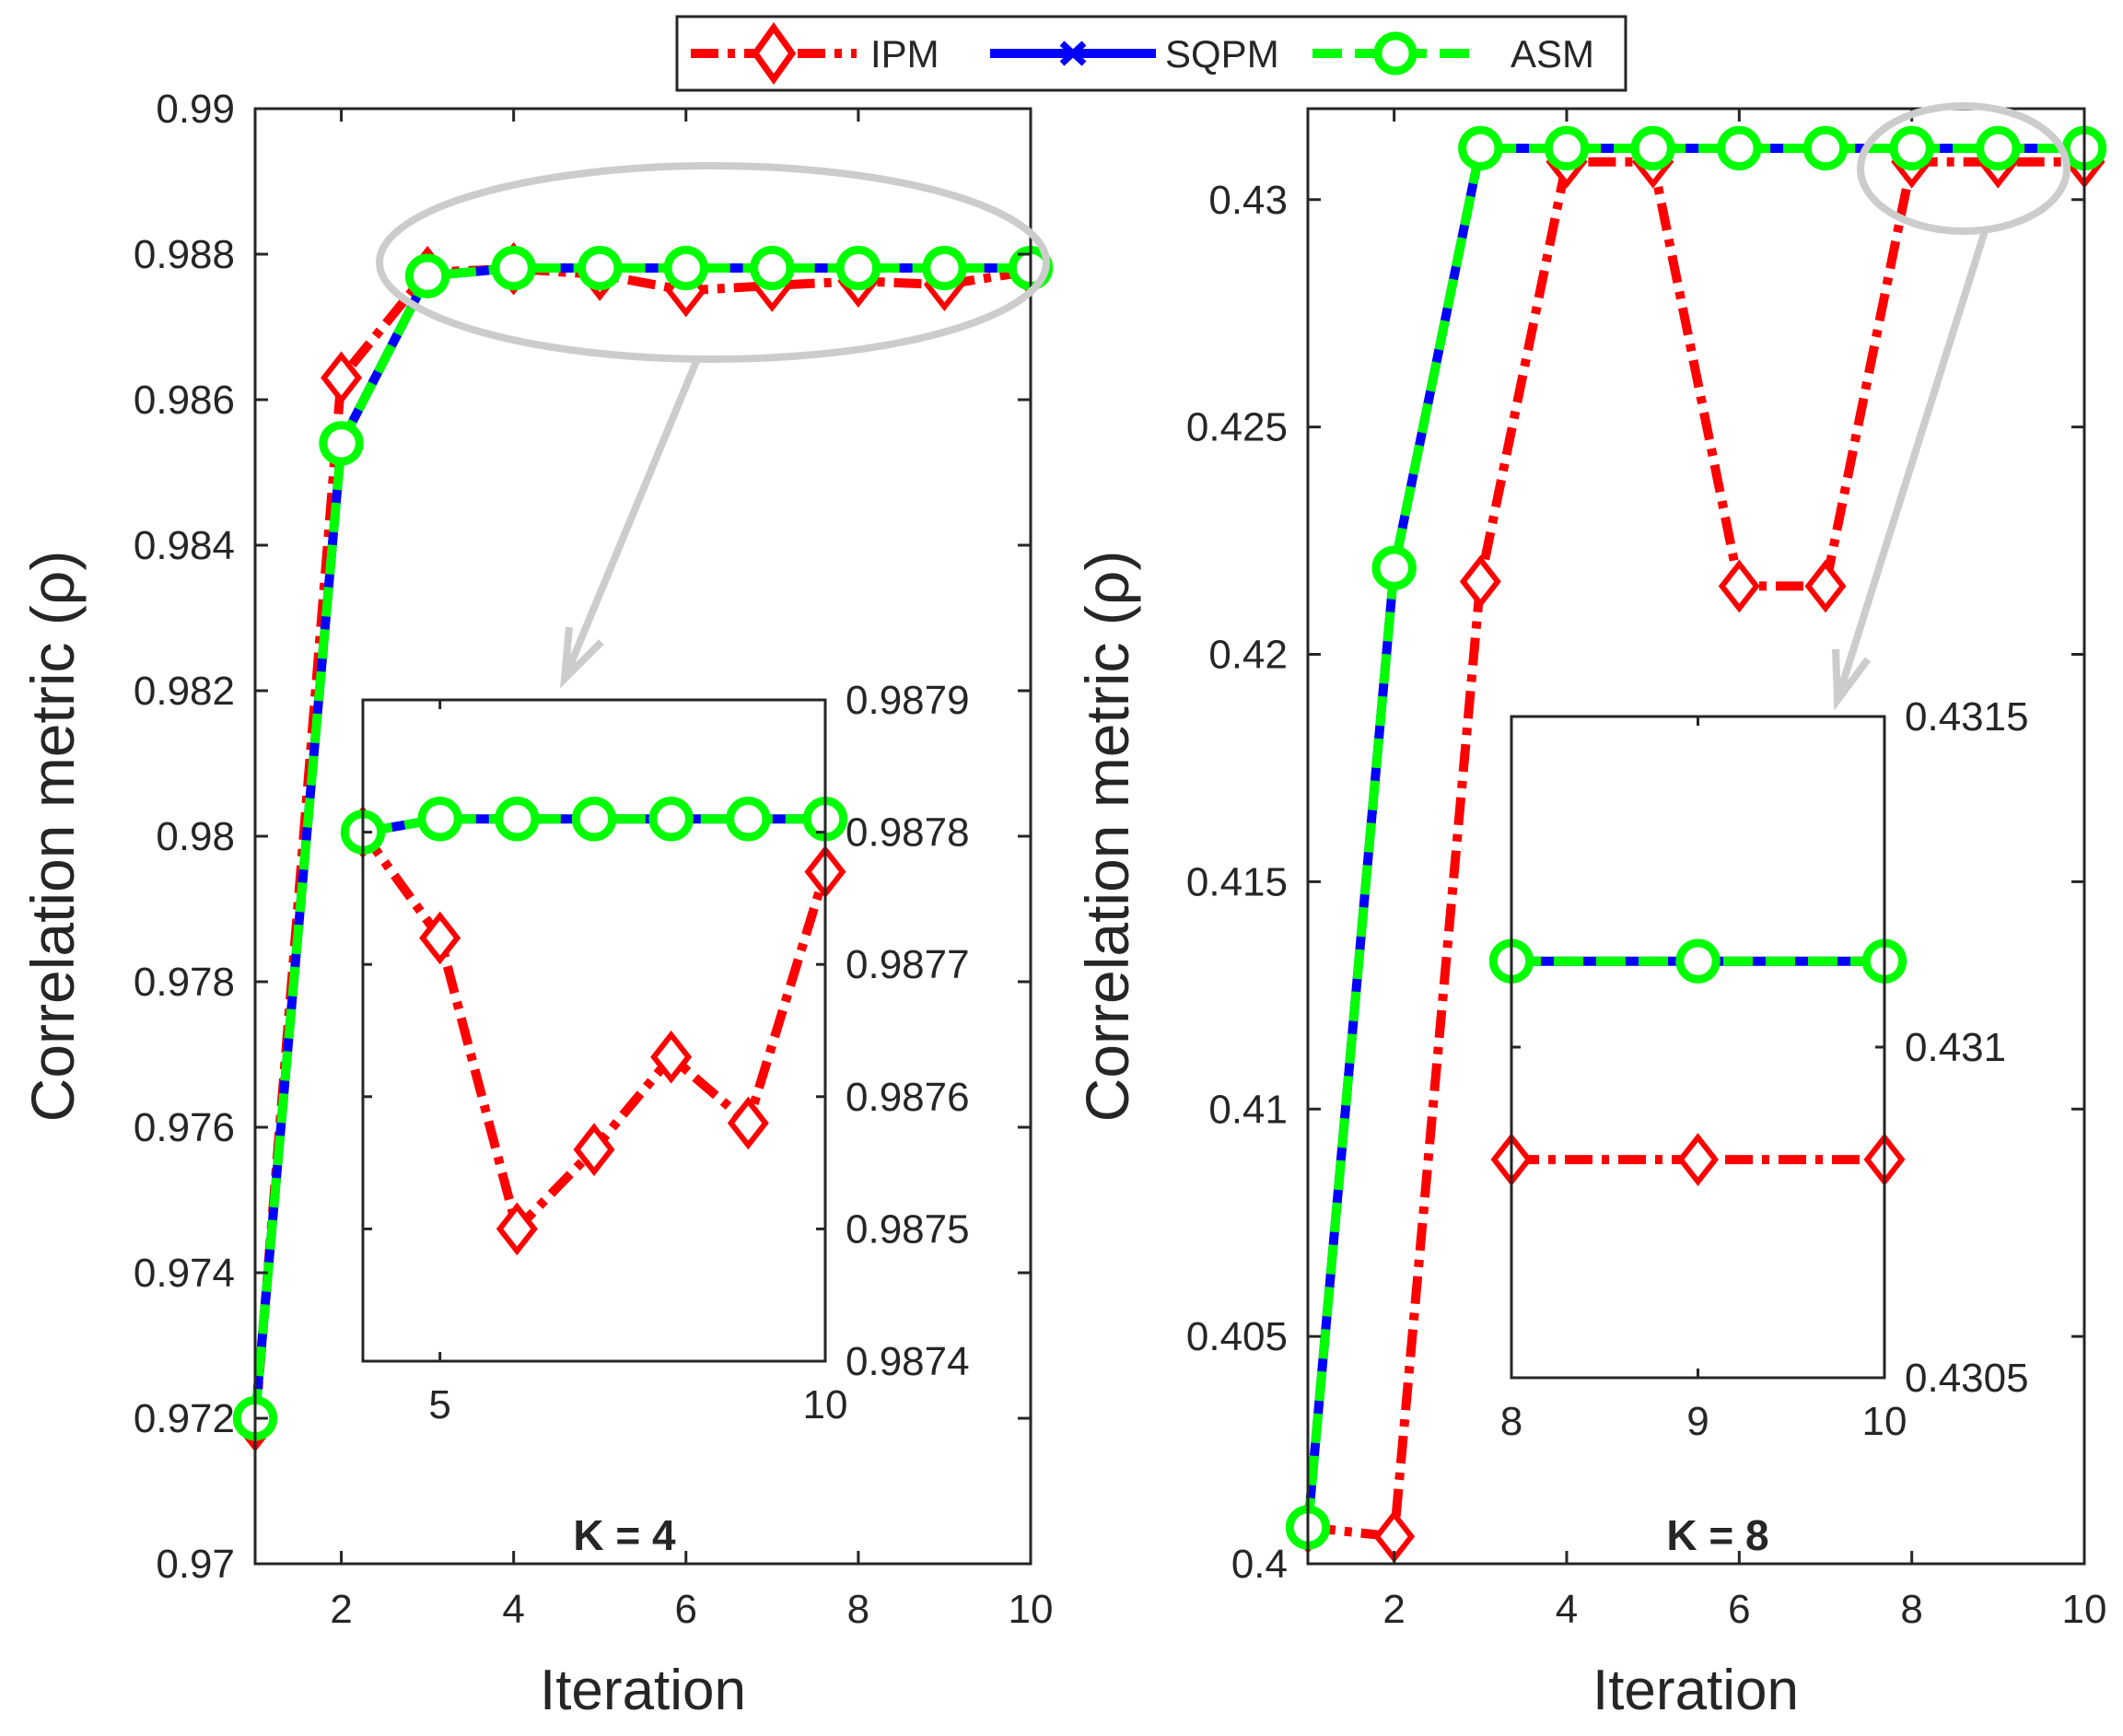 Image resolution: width=2123 pixels, height=1736 pixels. What do you see at coordinates (1697, 1421) in the screenshot?
I see `right-inset-x-tick-label: 9` at bounding box center [1697, 1421].